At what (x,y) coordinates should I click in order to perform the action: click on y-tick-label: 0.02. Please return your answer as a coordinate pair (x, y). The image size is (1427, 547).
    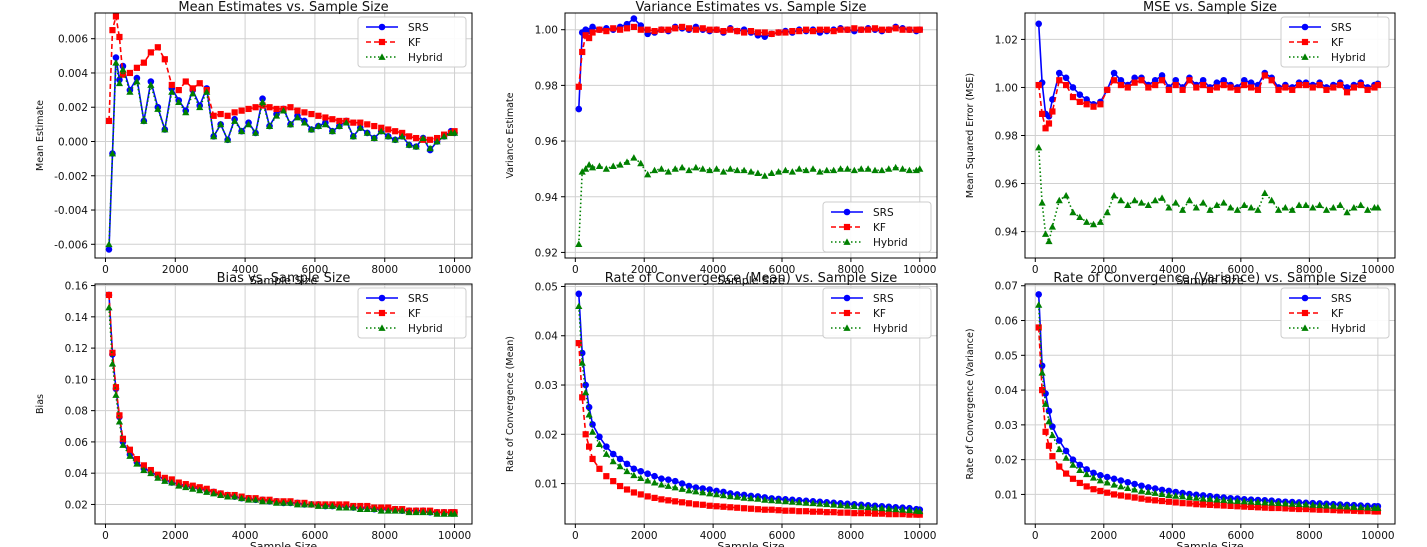
    Looking at the image, I should click on (76, 505).